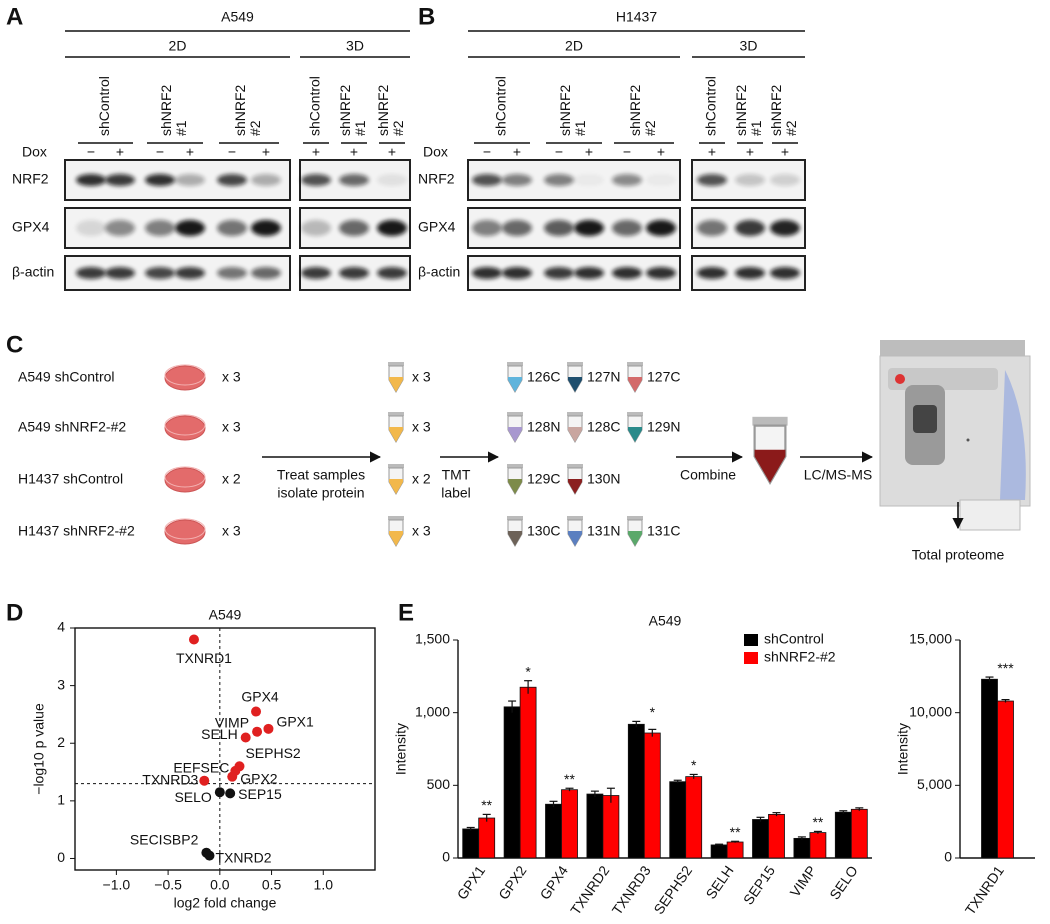 This screenshot has height=924, width=1050. I want to click on tmt-label: 131N, so click(603, 531).